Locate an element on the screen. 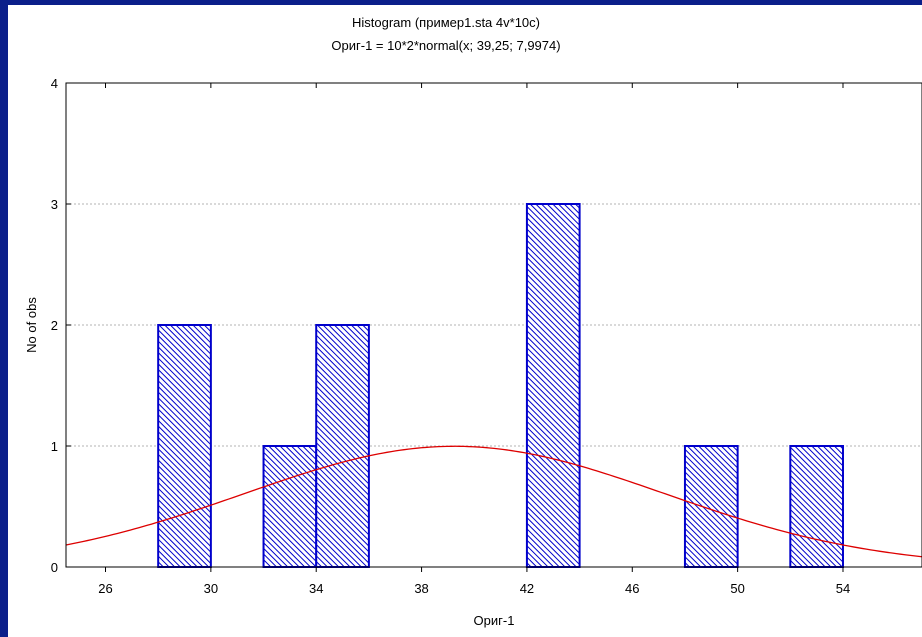  y-tick-label: 3 is located at coordinates (54, 204).